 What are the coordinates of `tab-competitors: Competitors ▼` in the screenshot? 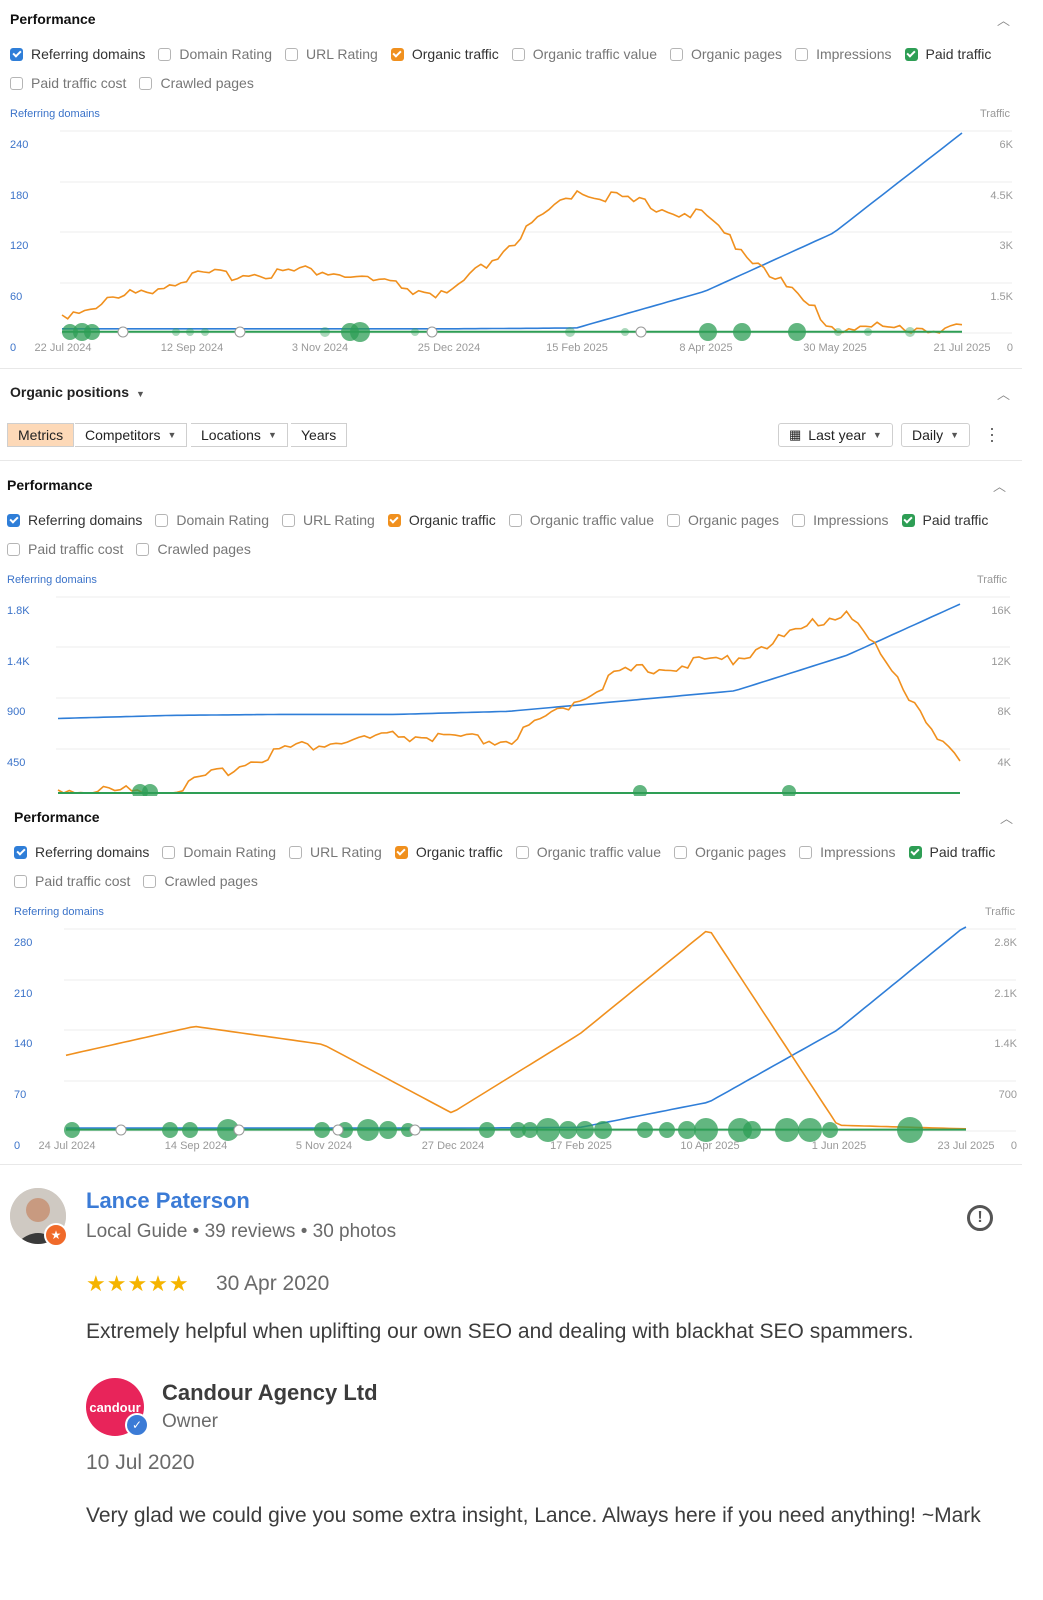 It's located at (131, 435).